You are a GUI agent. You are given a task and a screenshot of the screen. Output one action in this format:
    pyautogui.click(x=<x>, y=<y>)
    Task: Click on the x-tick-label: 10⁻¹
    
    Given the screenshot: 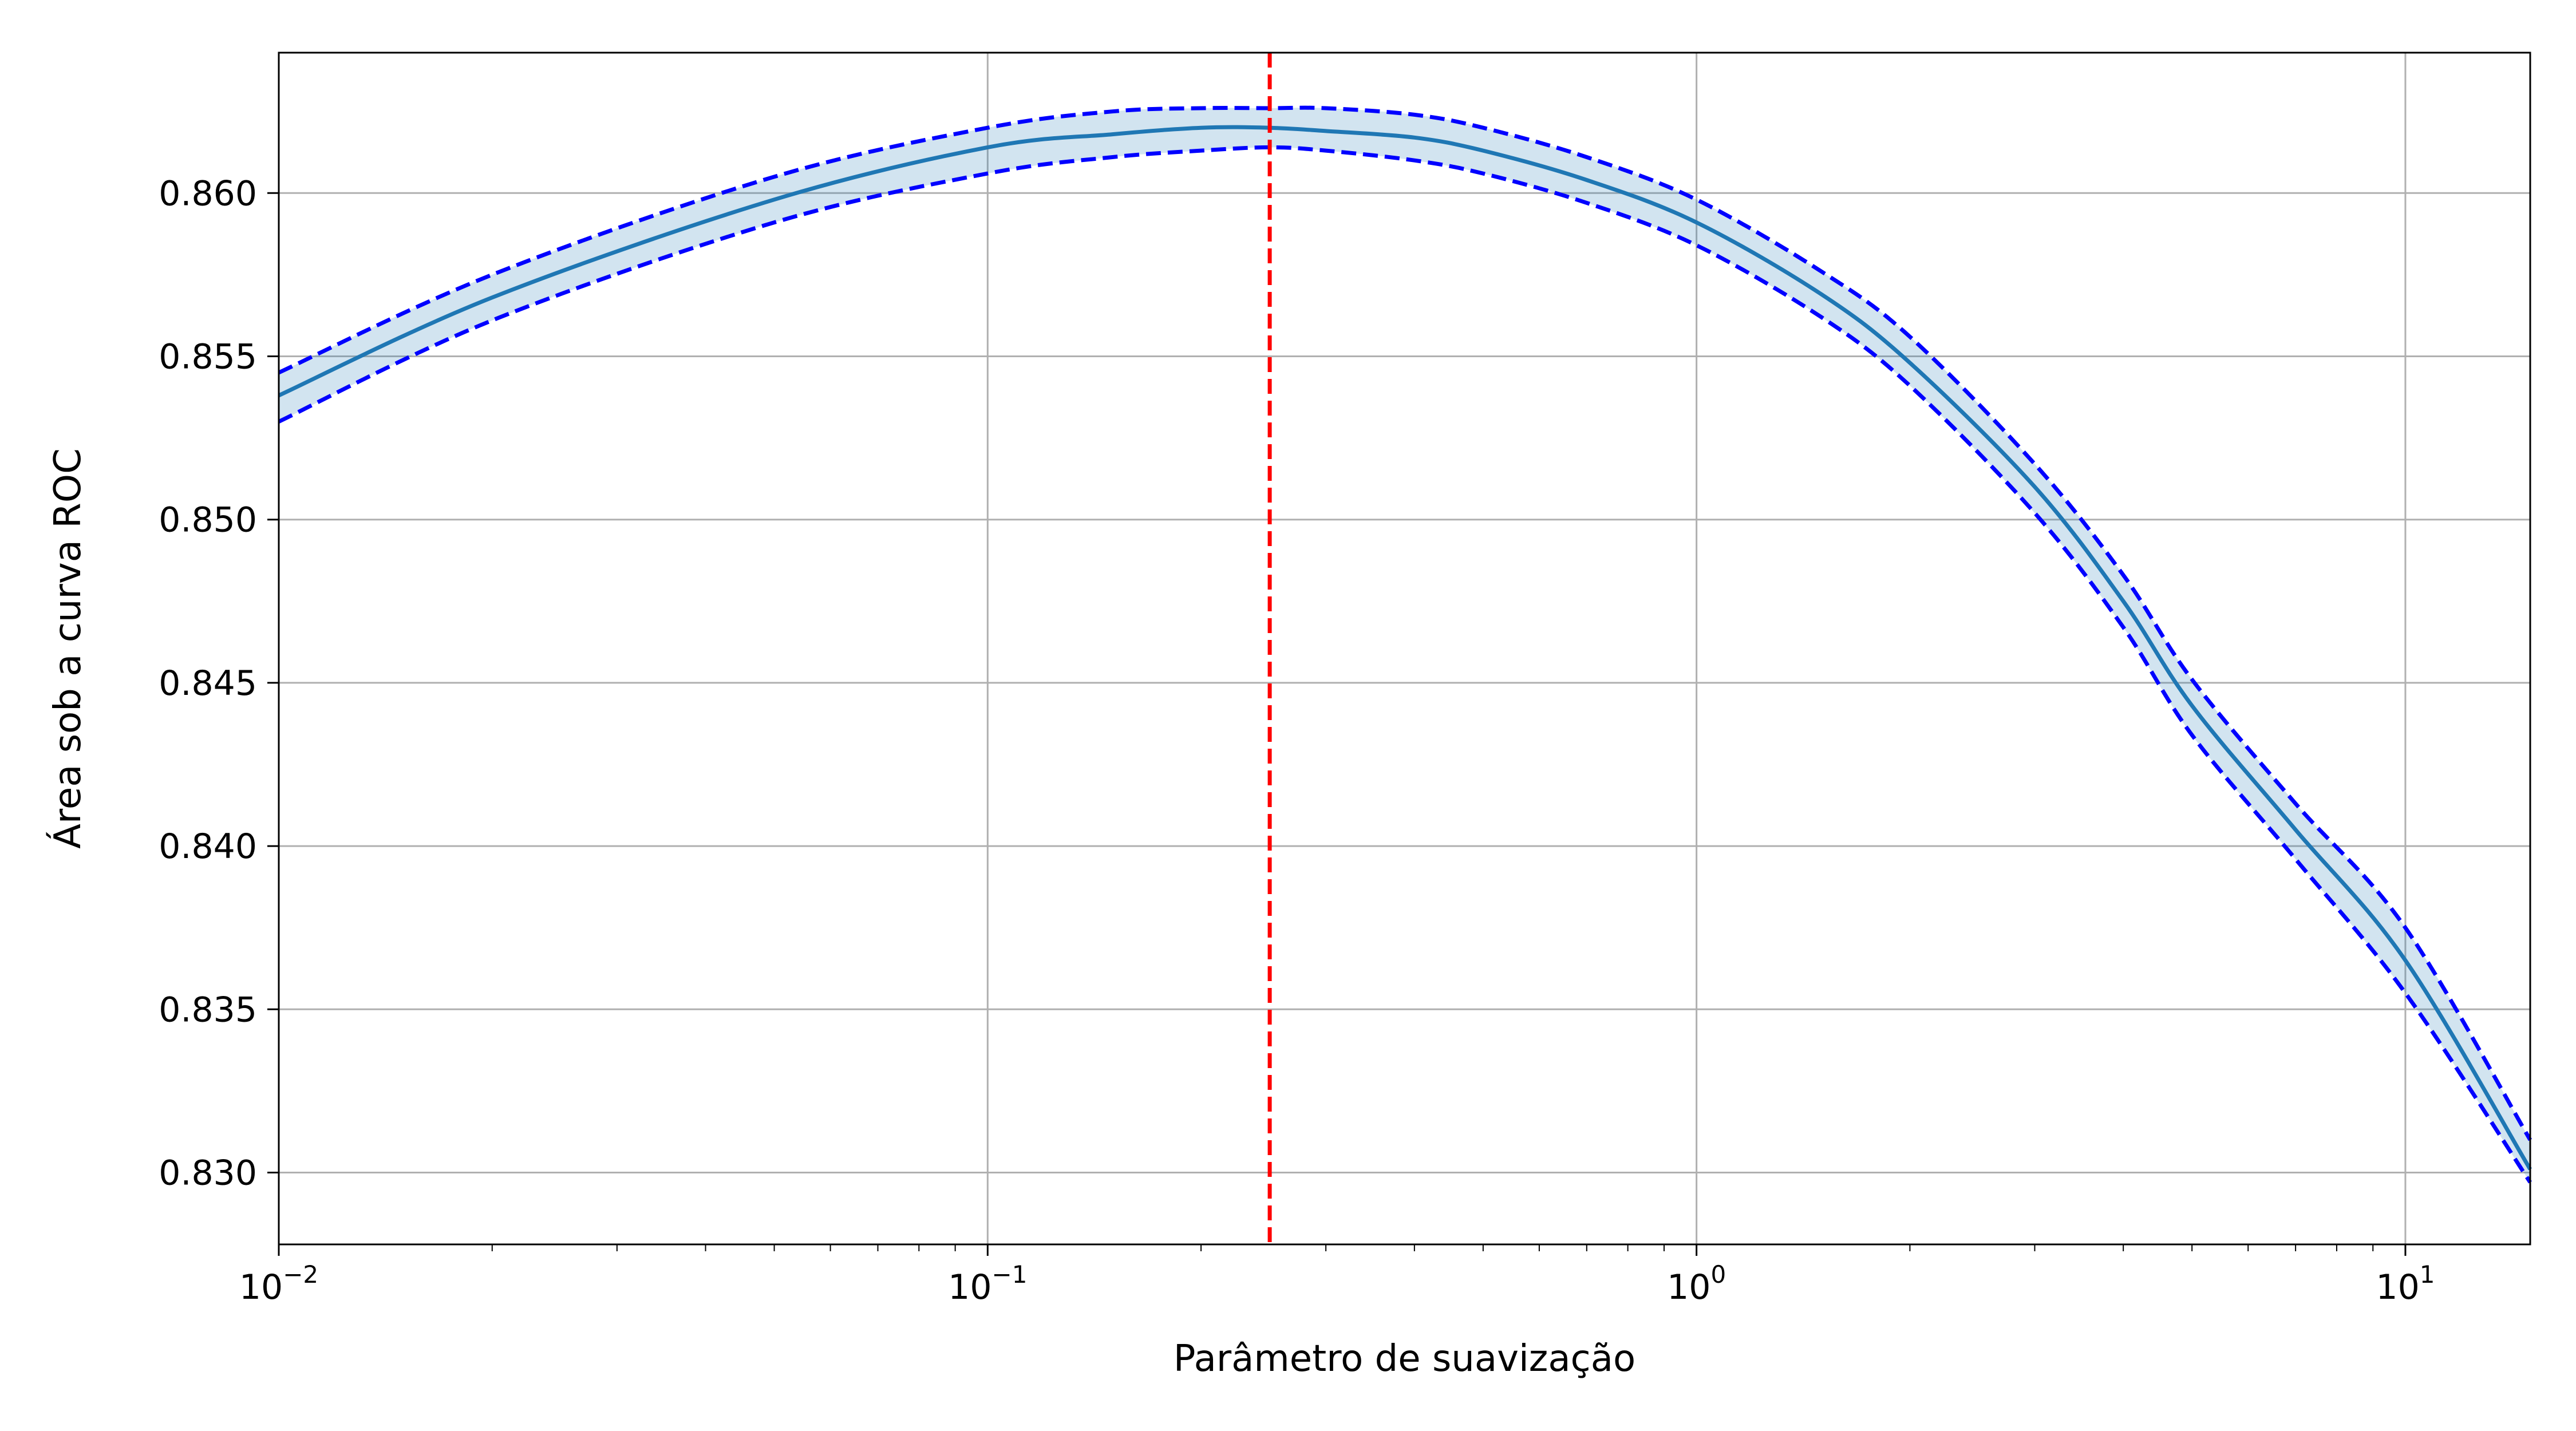 What is the action you would take?
    pyautogui.click(x=987, y=1283)
    